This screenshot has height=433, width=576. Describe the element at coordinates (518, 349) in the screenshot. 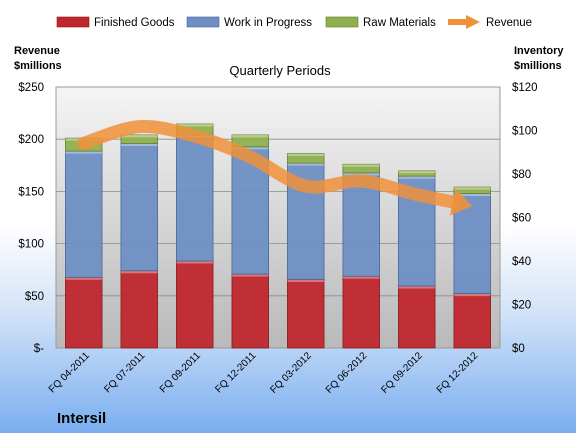

I see `right-tick-label: $0` at that location.